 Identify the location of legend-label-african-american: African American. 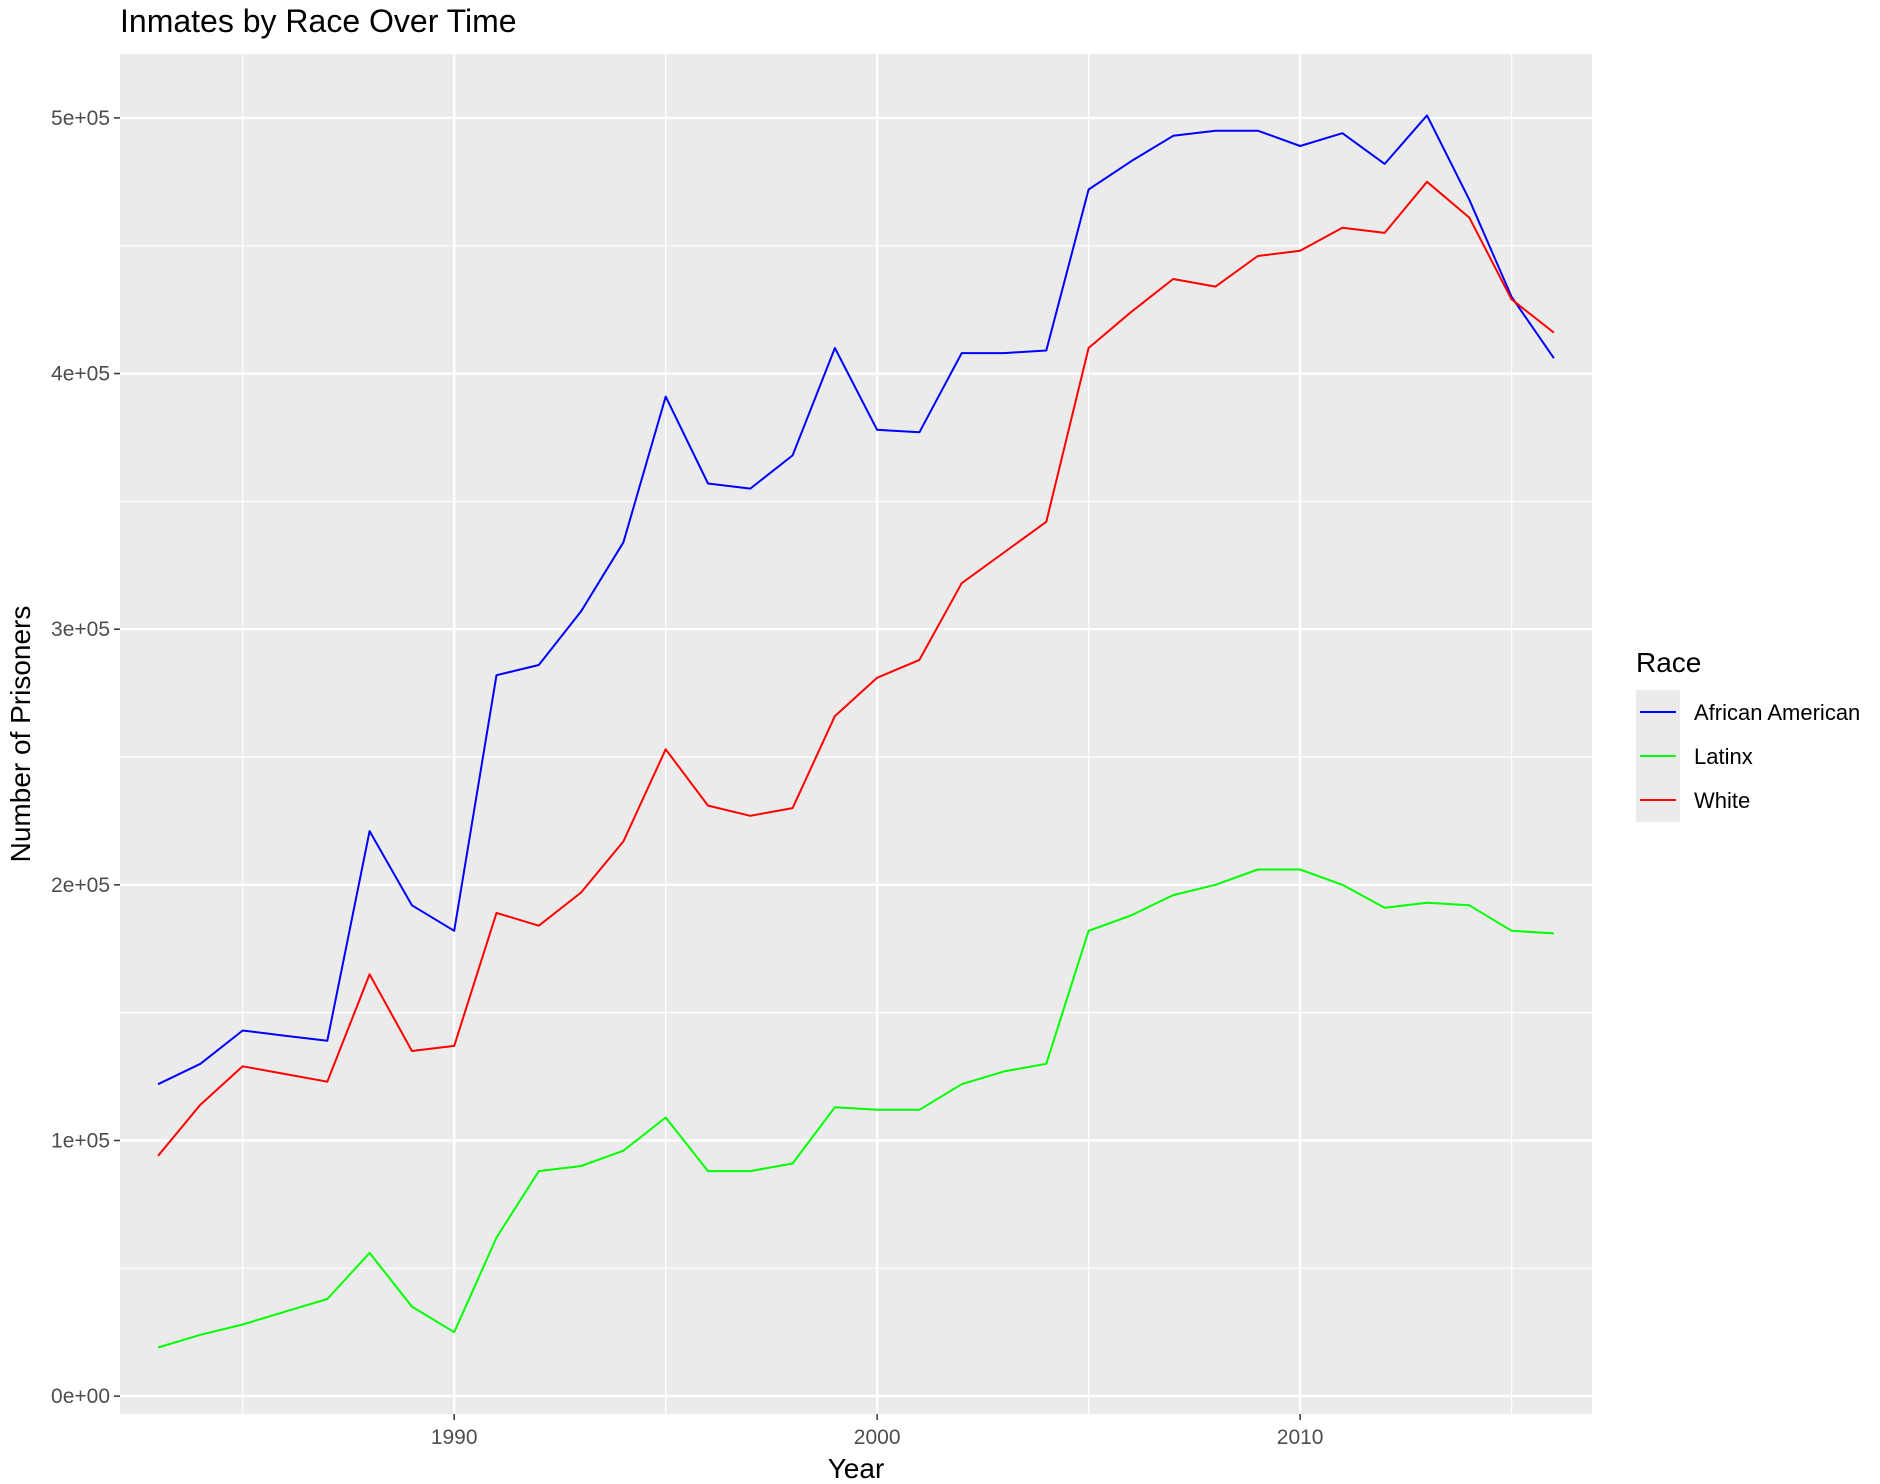
(1777, 712).